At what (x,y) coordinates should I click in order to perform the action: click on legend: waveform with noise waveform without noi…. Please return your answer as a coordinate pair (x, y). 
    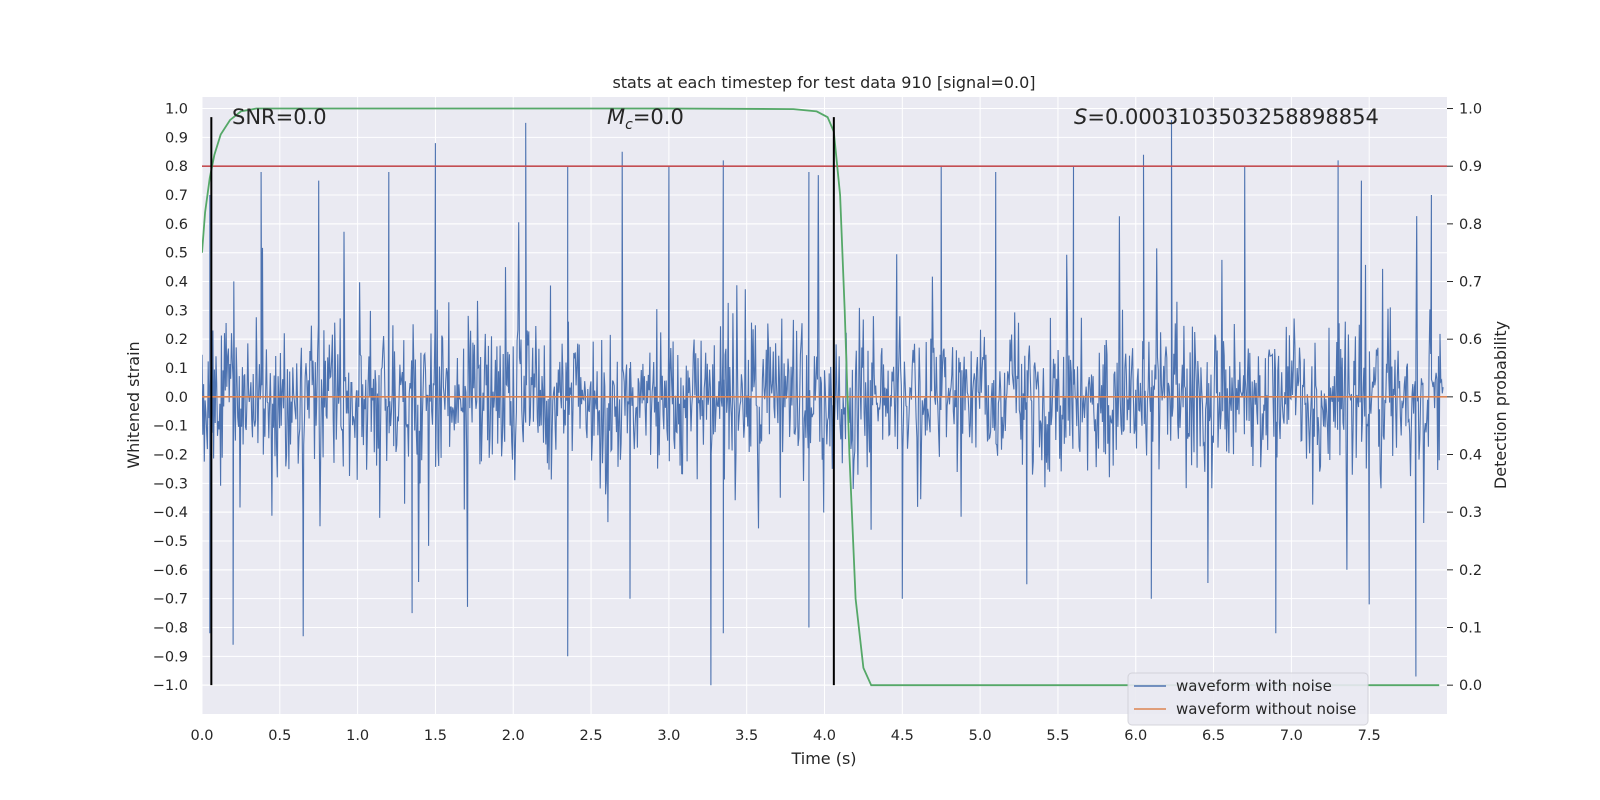
    Looking at the image, I should click on (1248, 699).